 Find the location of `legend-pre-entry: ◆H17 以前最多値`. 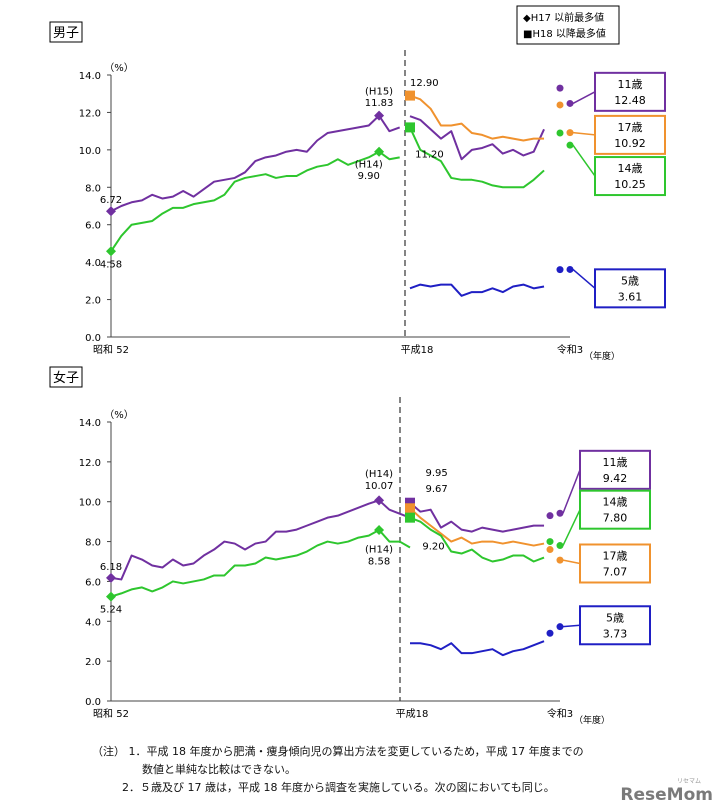

legend-pre-entry: ◆H17 以前最多値 is located at coordinates (563, 17).